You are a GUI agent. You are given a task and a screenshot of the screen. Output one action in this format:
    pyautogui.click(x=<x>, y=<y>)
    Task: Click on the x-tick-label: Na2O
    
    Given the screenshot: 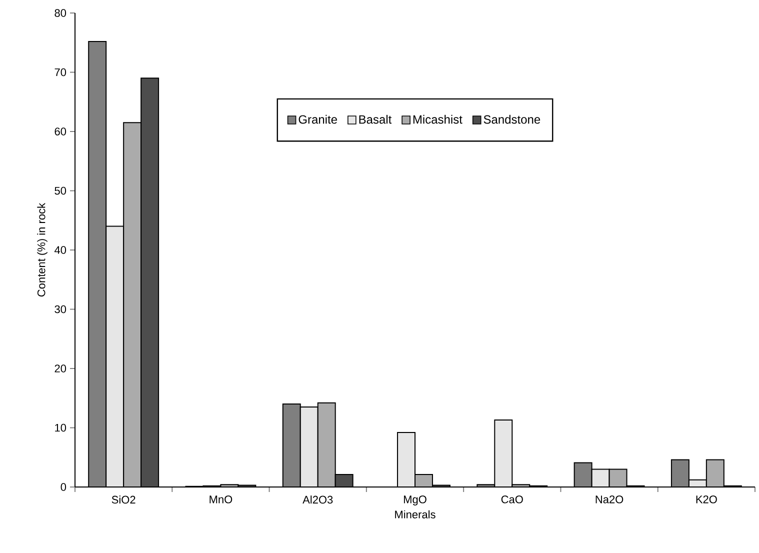 What is the action you would take?
    pyautogui.click(x=610, y=500)
    